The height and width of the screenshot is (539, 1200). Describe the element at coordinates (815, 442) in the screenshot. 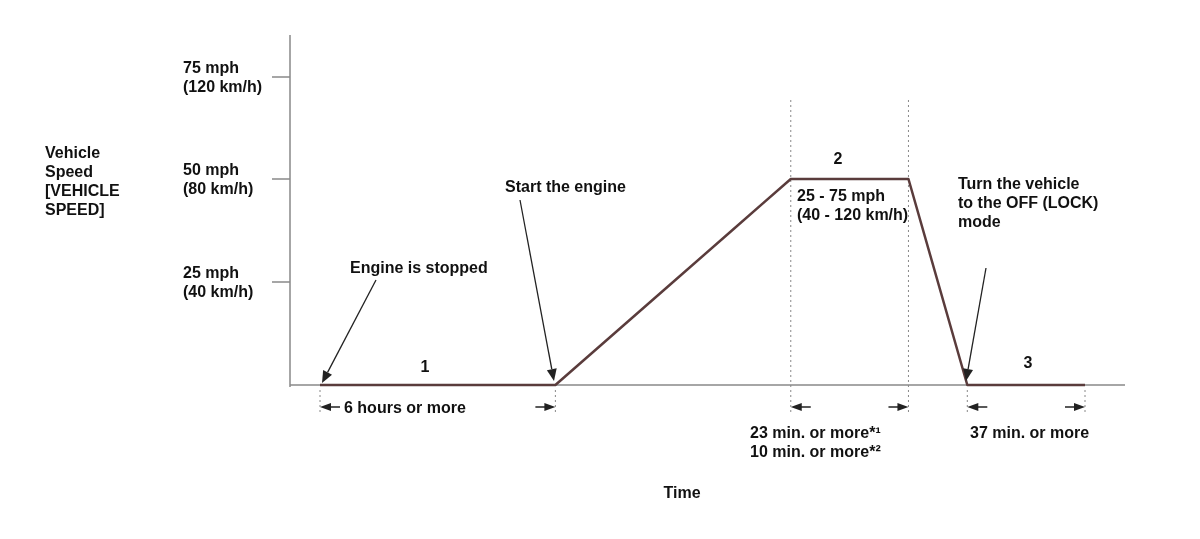

I see `text: 23 min. or more*¹ 10 min. or more*²` at that location.